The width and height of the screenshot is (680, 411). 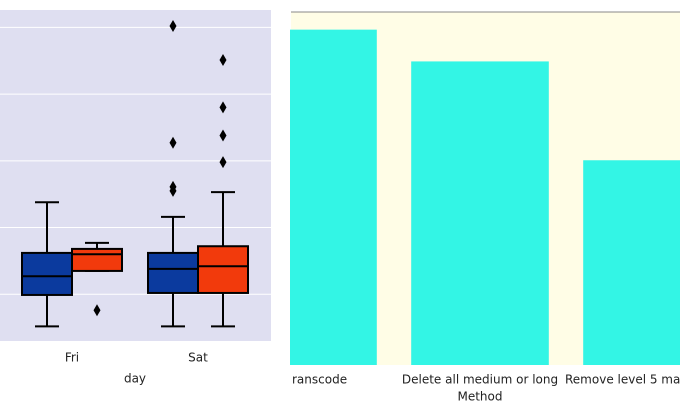 What do you see at coordinates (198, 358) in the screenshot?
I see `x-tick-label: Sat` at bounding box center [198, 358].